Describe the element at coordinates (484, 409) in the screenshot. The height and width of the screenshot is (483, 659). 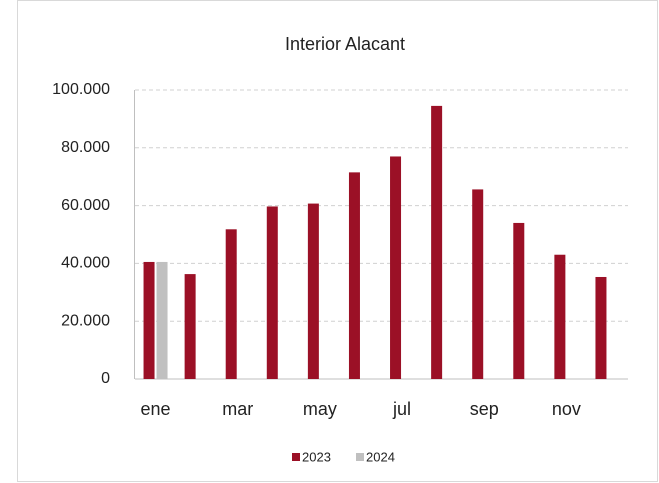
I see `x-tick-label: sep` at that location.